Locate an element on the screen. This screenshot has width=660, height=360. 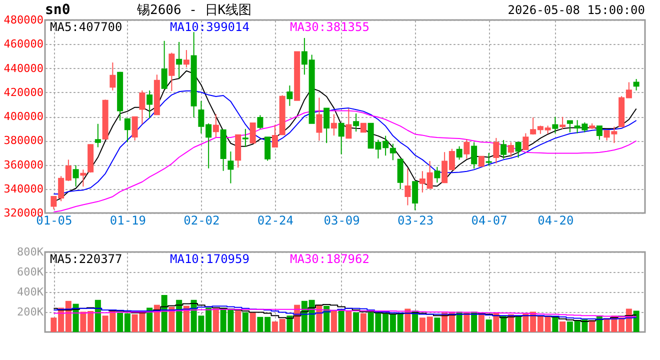
x-tick-label: 03-23 is located at coordinates (416, 221).